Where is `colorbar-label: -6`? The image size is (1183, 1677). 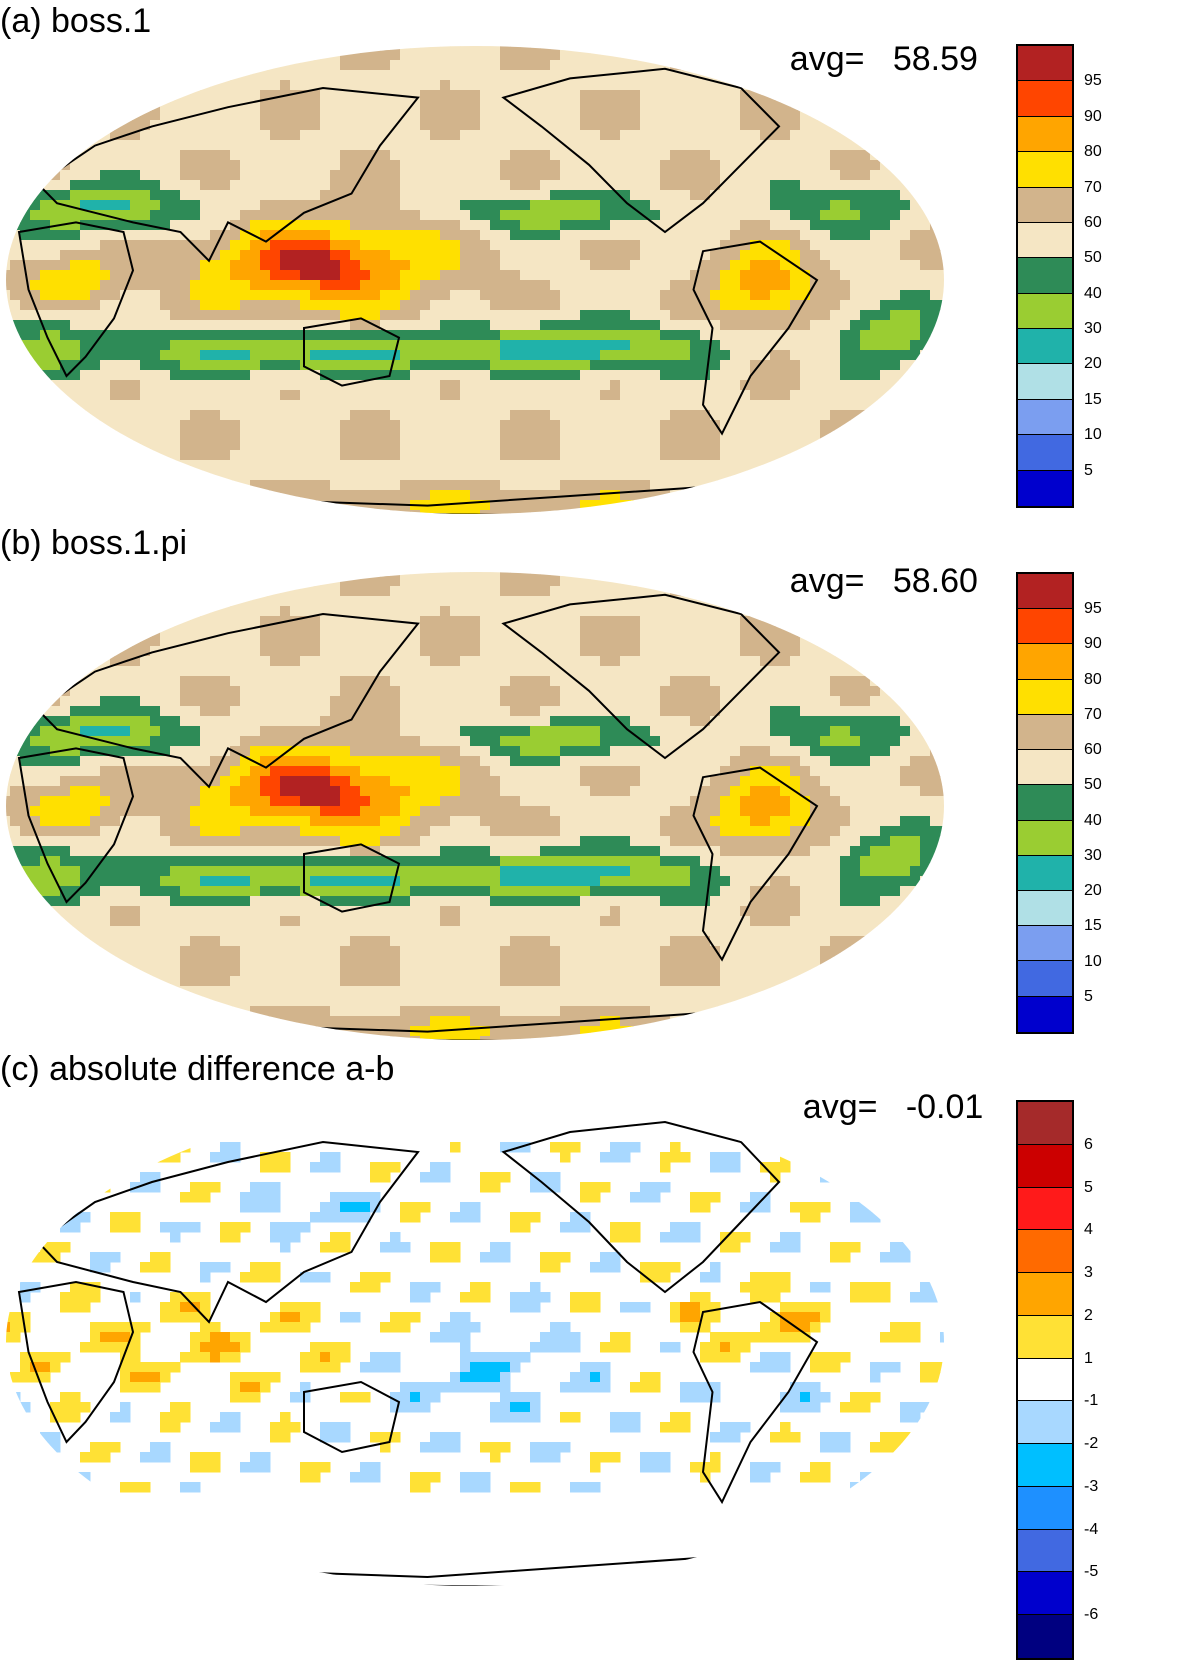 colorbar-label: -6 is located at coordinates (1091, 1615).